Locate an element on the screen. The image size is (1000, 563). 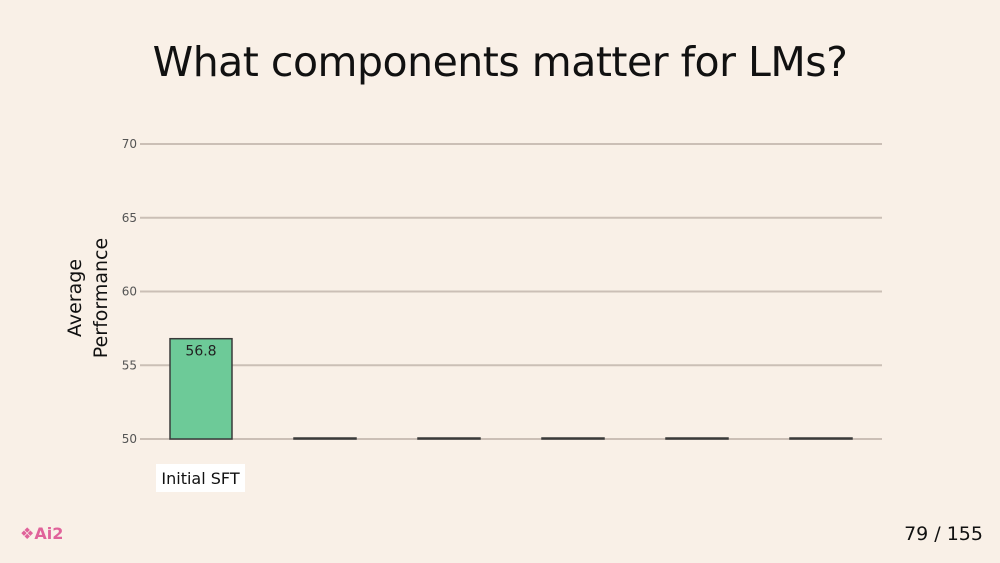
data-label: 56.8 is located at coordinates (200, 352).